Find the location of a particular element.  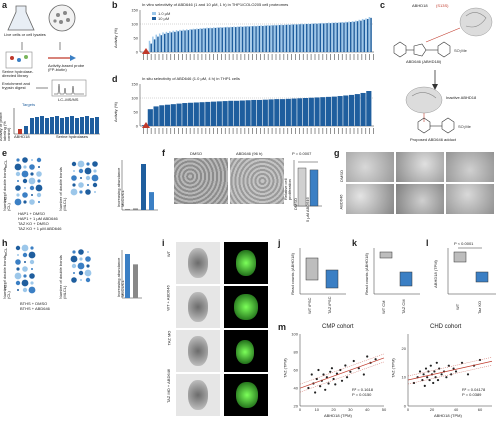

chart-d: 150 100 50 0 is located at coordinates (252, 108).